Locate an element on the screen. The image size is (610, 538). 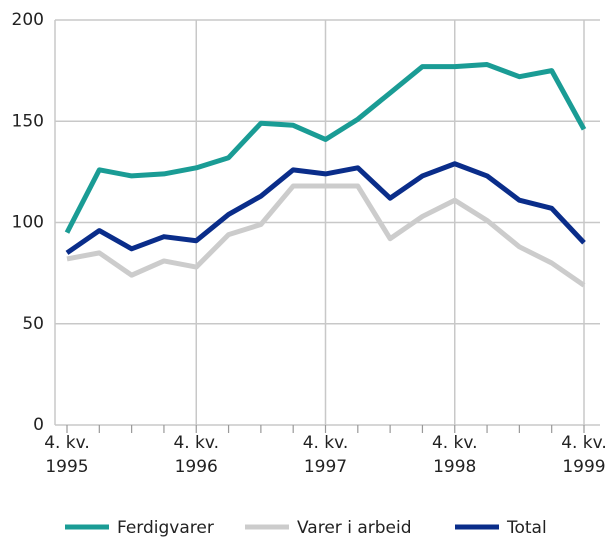
legend-label: Total is located at coordinates (526, 528).